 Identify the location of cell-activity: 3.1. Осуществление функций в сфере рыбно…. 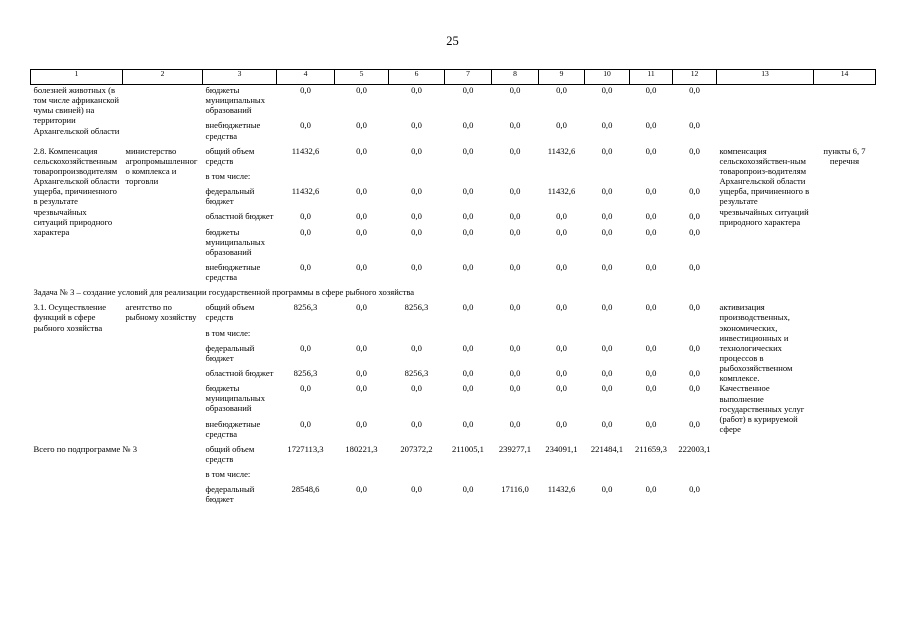
(70, 317).